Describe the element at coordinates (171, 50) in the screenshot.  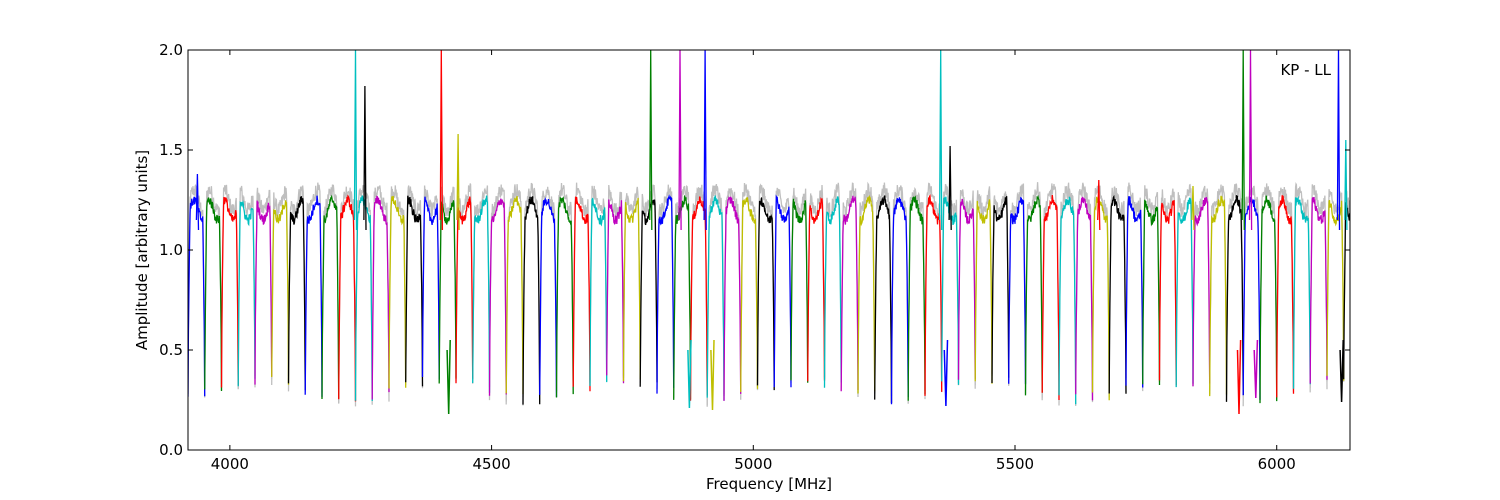
I see `y-tick-label: 2.0` at that location.